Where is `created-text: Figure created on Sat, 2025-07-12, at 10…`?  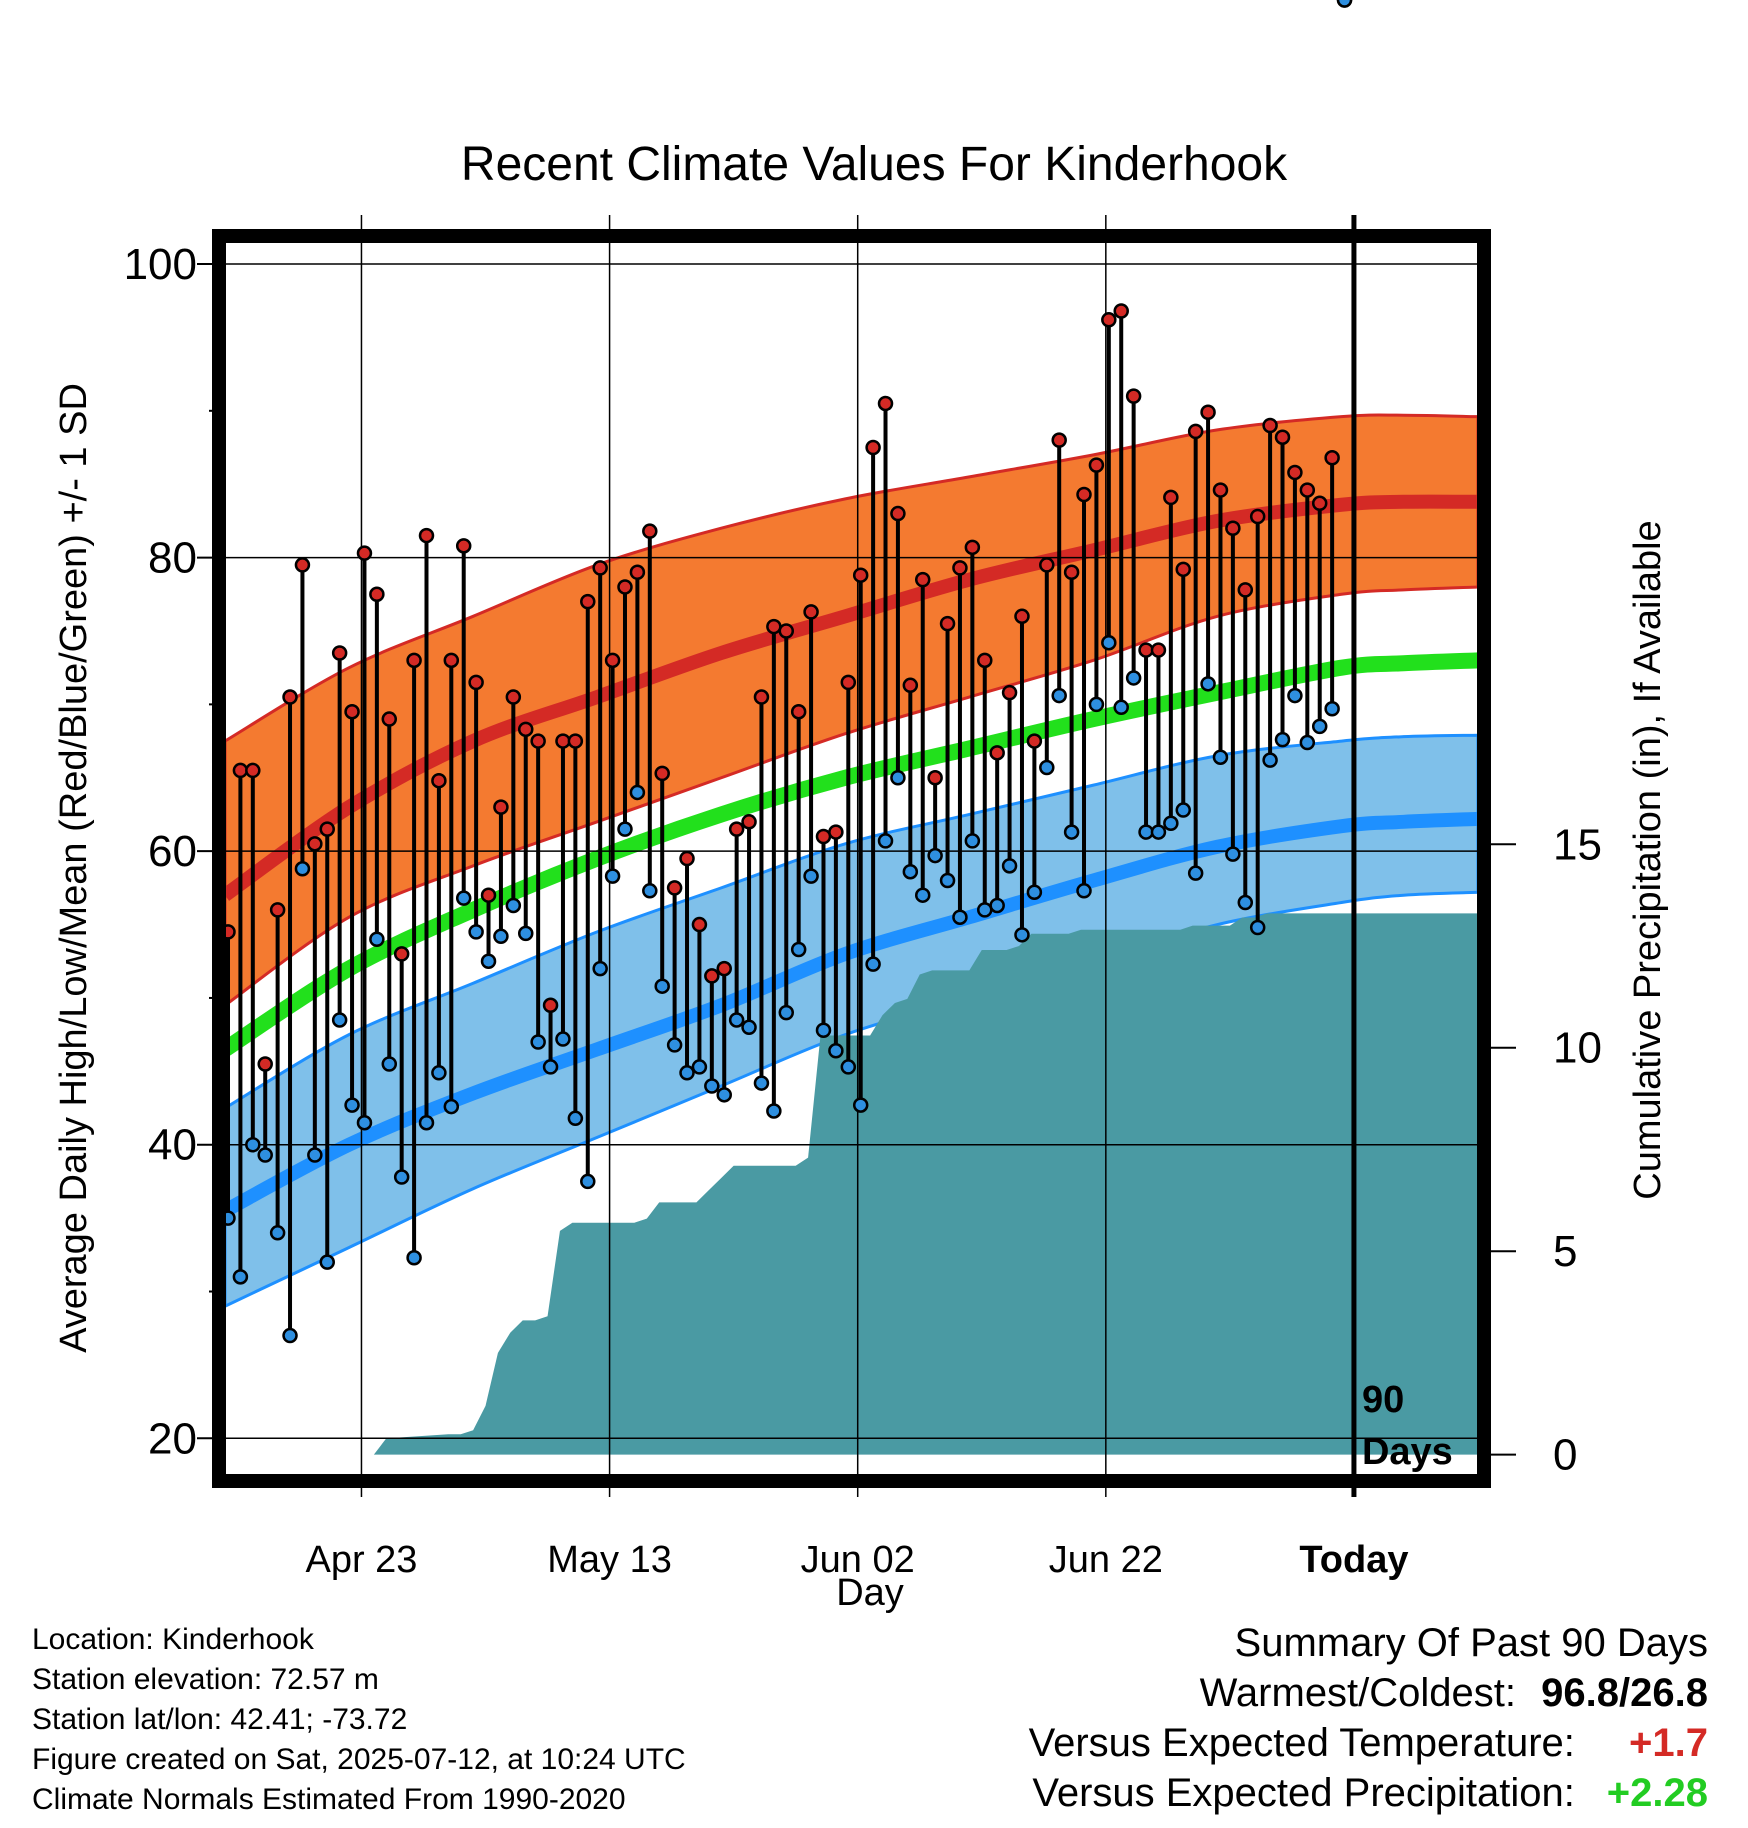 created-text: Figure created on Sat, 2025-07-12, at 10… is located at coordinates (359, 1759).